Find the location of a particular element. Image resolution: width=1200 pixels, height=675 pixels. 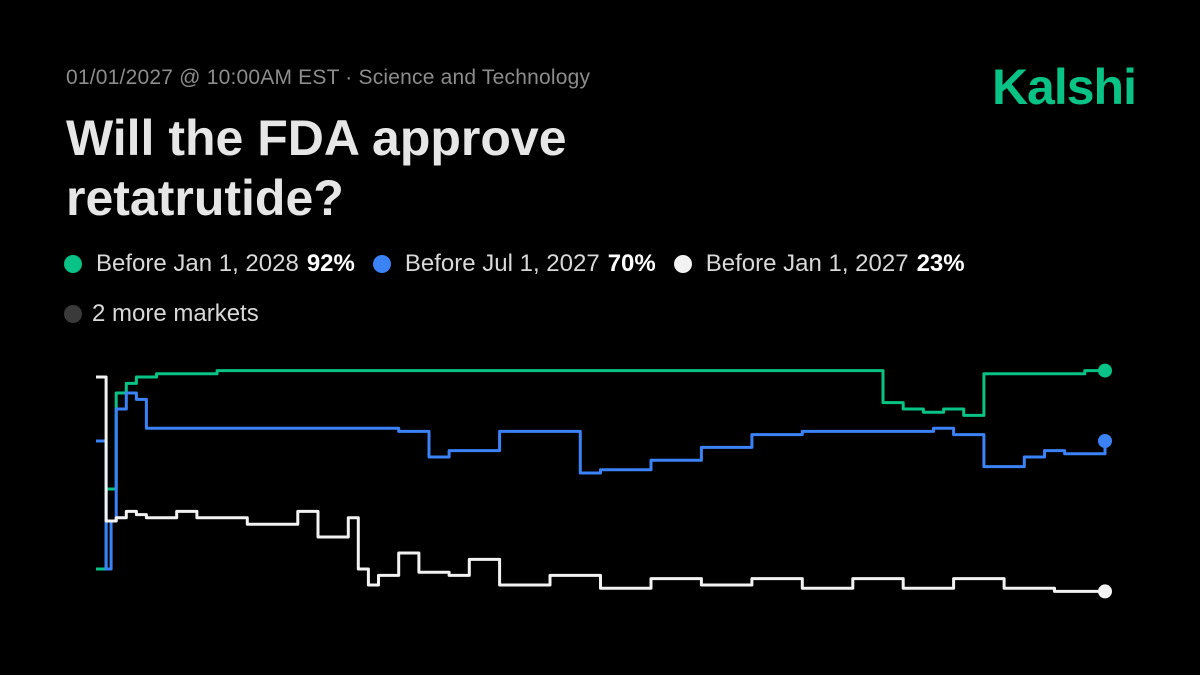

legend-item-jan-2027: Before Jan 1, 2027 23% is located at coordinates (819, 264).